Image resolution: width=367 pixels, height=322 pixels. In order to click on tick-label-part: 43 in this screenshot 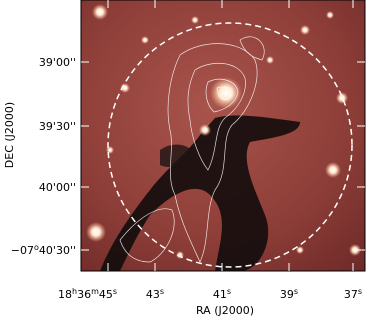, I will do `click(153, 294)`.